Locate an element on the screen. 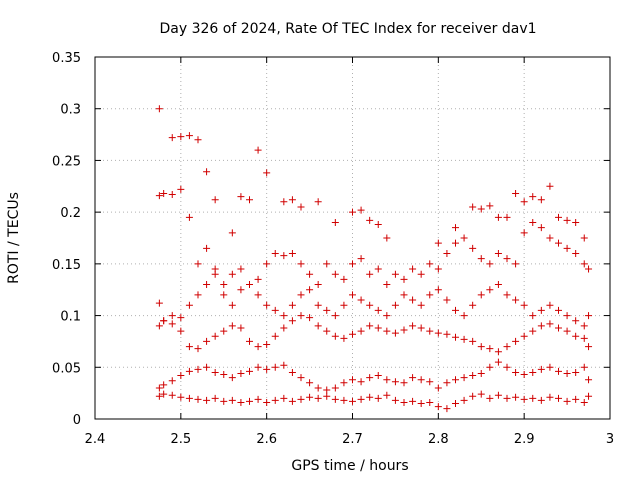 The height and width of the screenshot is (480, 640). x-tick-label: 2.9 is located at coordinates (524, 439).